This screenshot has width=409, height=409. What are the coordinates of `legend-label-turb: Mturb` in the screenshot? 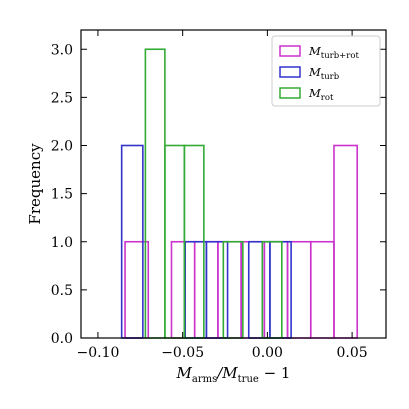 It's located at (324, 73).